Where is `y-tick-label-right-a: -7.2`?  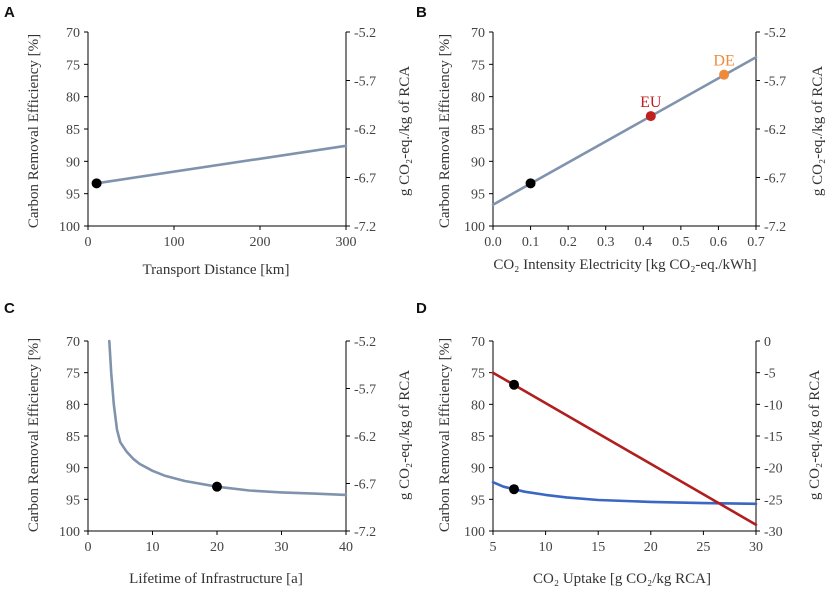 y-tick-label-right-a: -7.2 is located at coordinates (365, 227).